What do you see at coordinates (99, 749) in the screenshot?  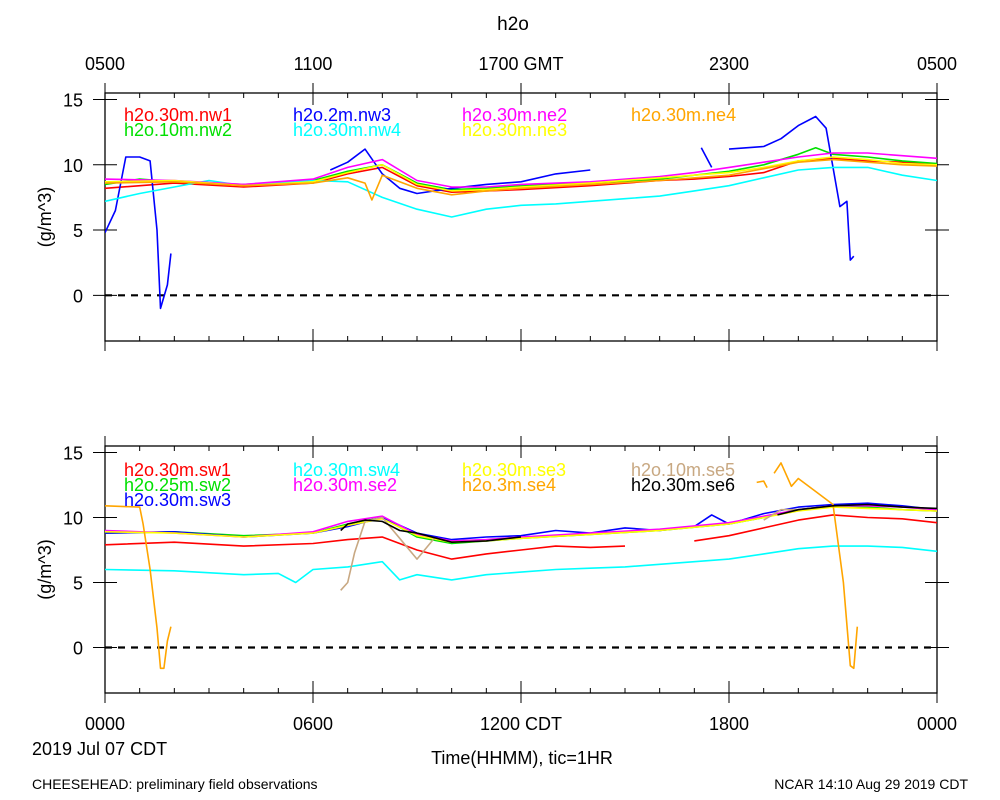 I see `date-label: 2019 Jul 07 CDT` at bounding box center [99, 749].